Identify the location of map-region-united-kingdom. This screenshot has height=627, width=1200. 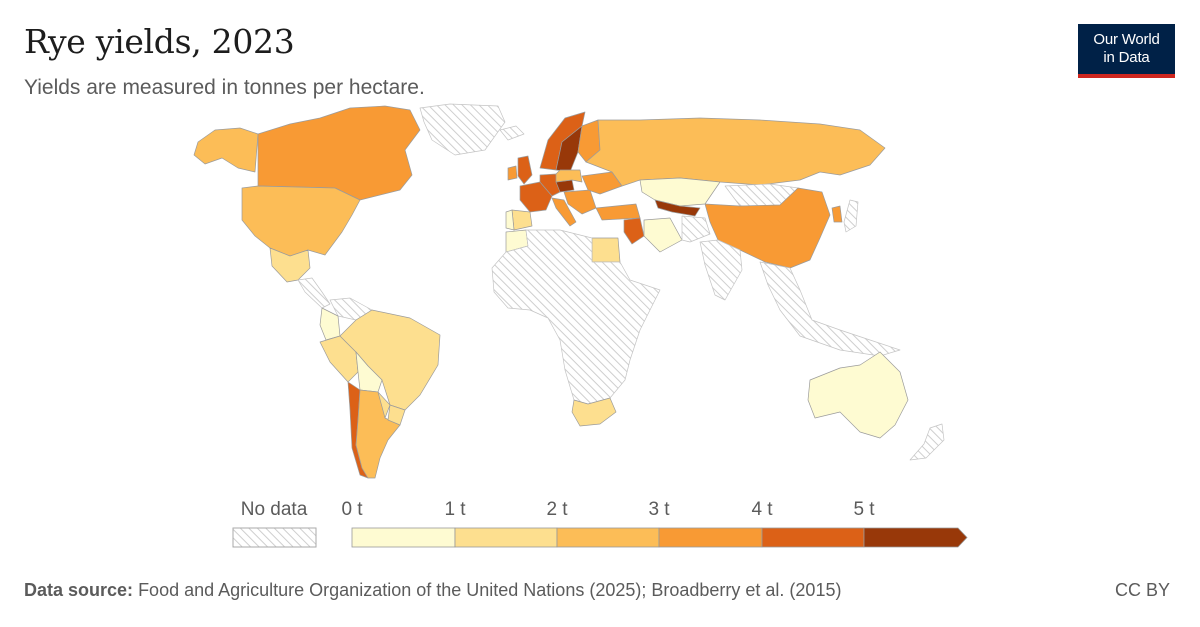
(525, 170).